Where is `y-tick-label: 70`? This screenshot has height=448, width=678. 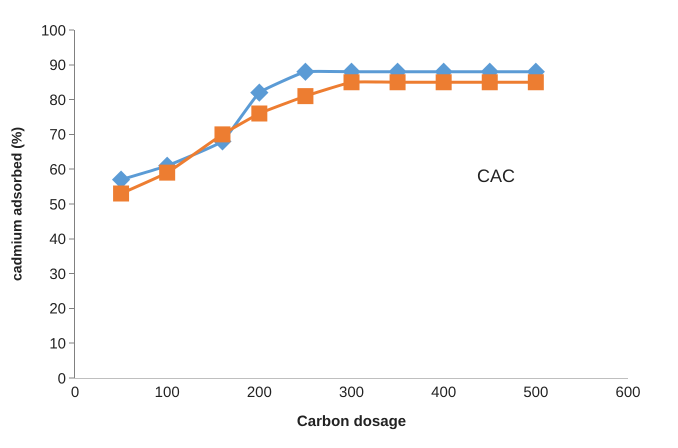 y-tick-label: 70 is located at coordinates (57, 135).